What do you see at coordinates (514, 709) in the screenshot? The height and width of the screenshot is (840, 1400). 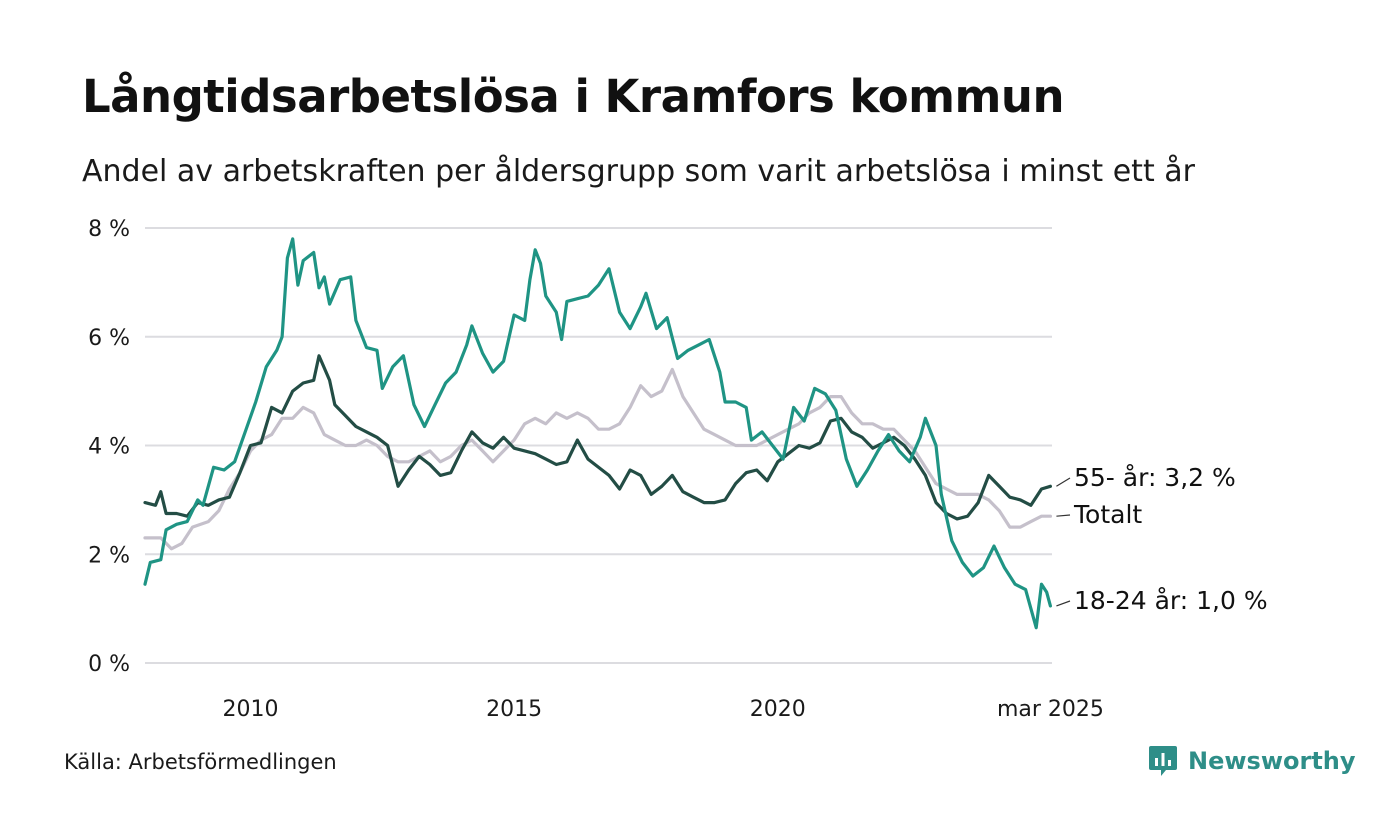 I see `x-tick-label: 2015` at bounding box center [514, 709].